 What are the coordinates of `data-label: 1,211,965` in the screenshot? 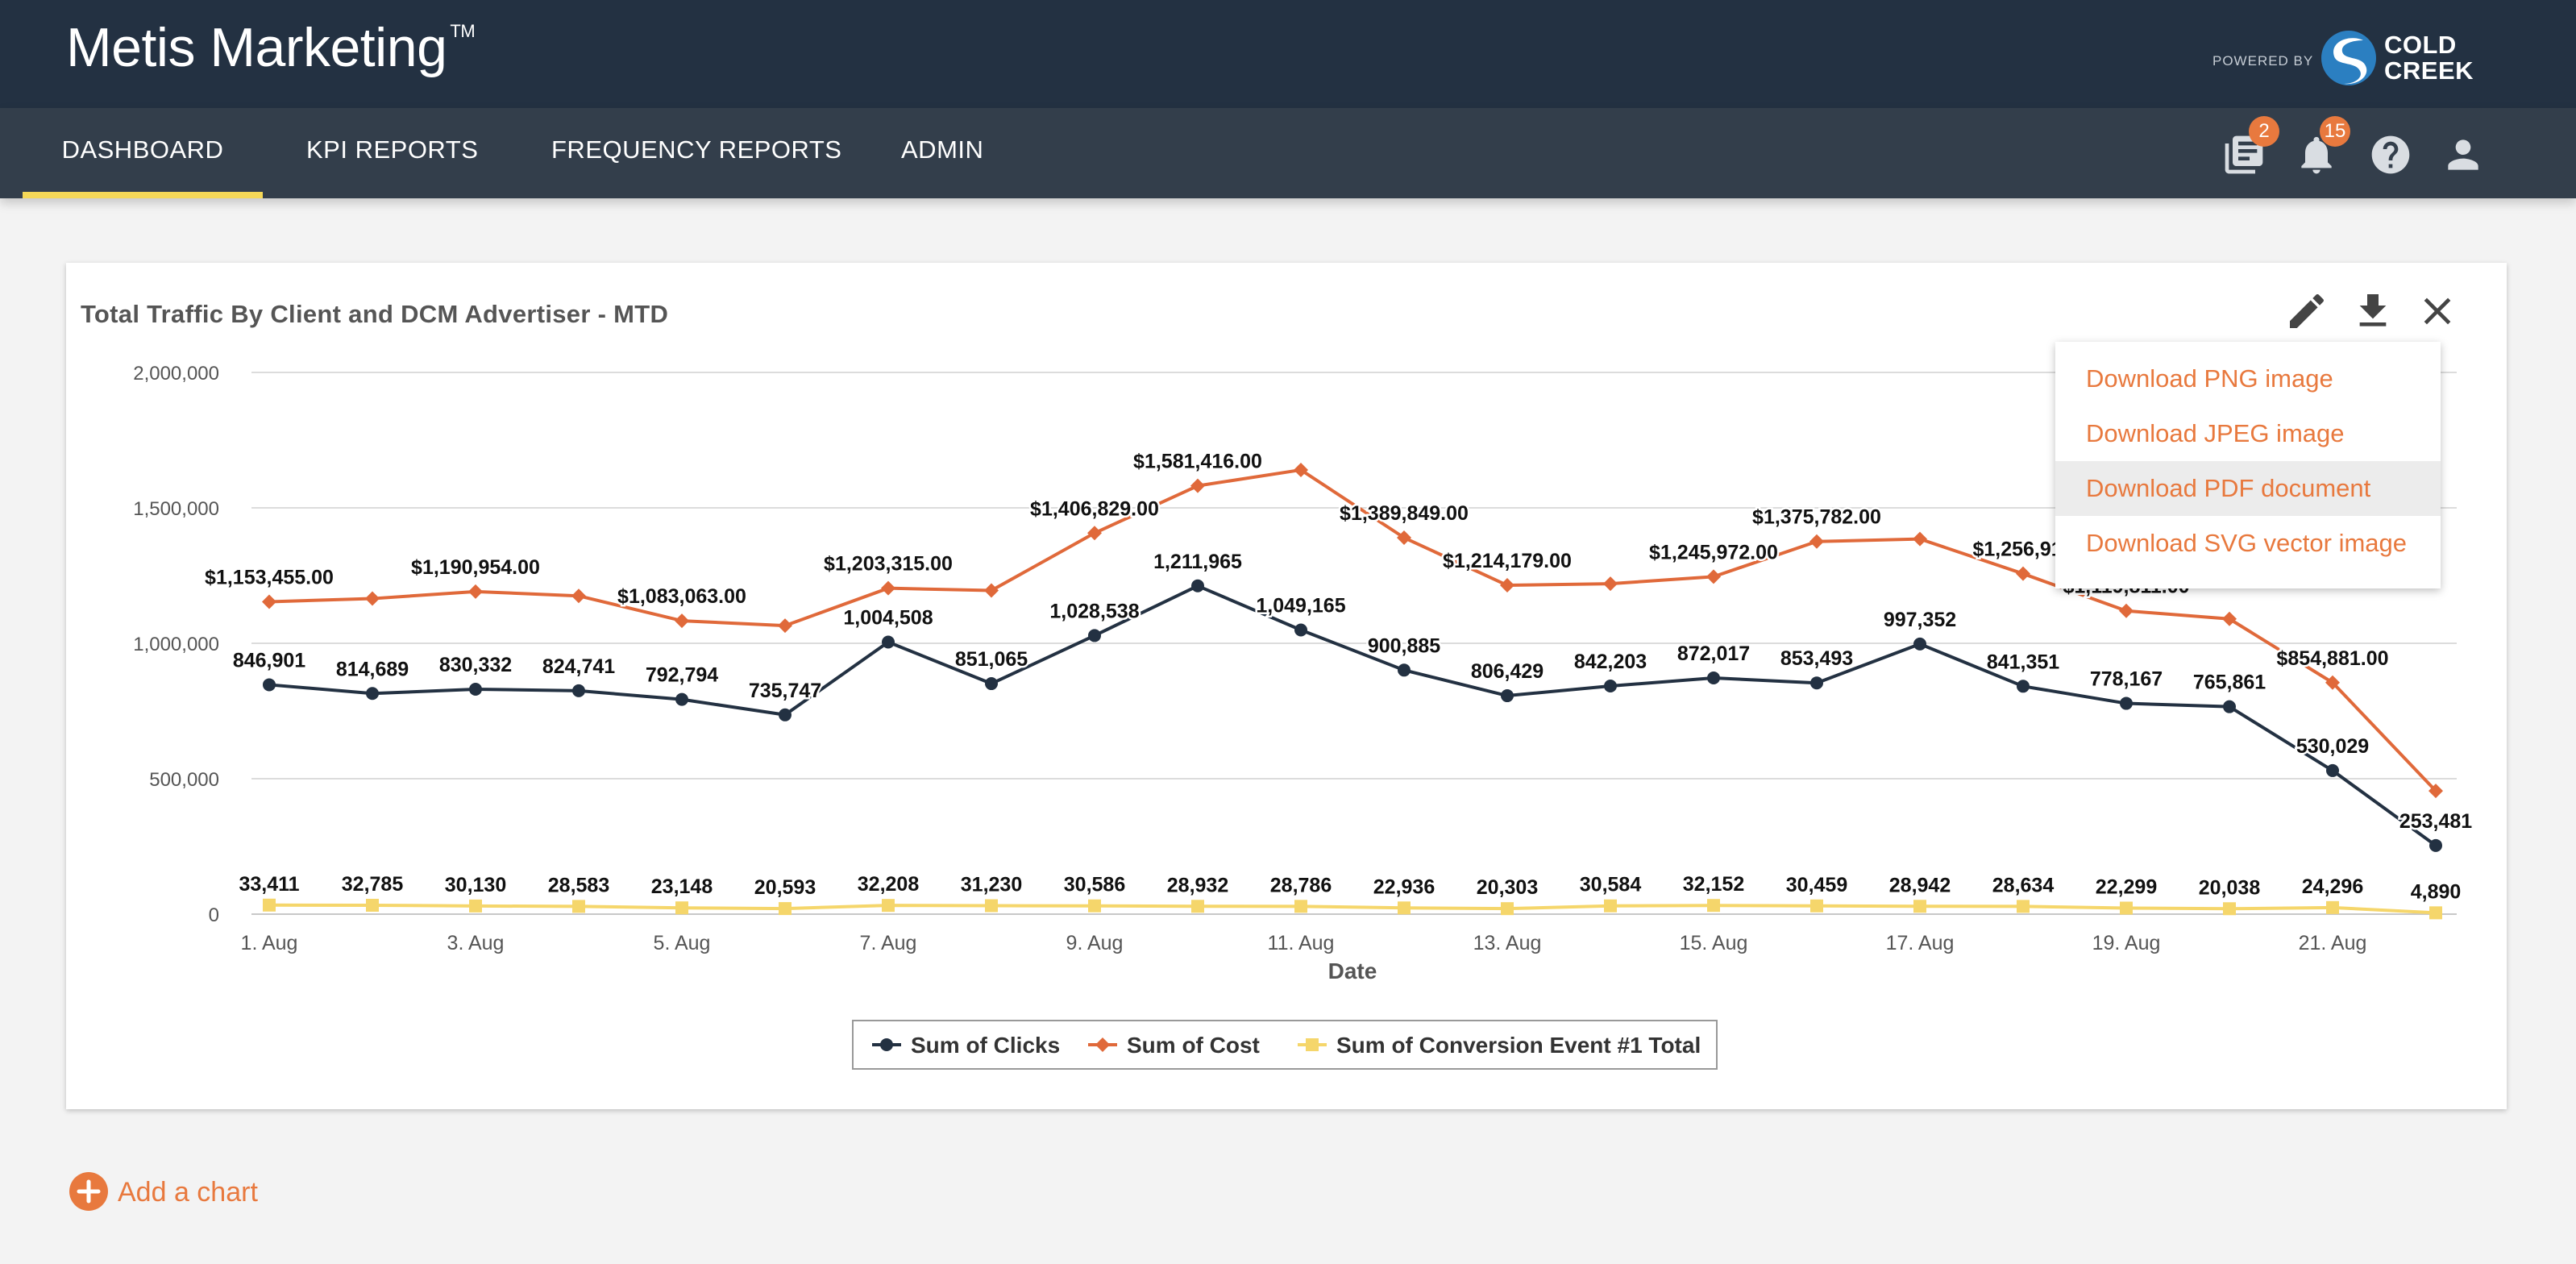 It's located at (1197, 562).